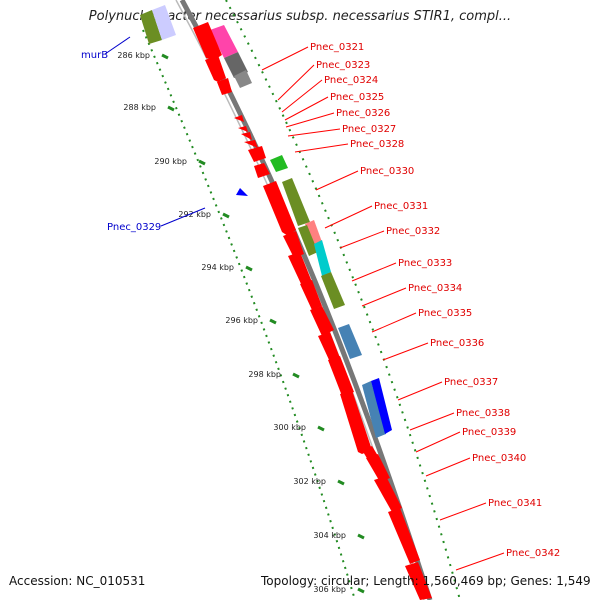 This screenshot has width=600, height=600. What do you see at coordinates (224, 41) in the screenshot?
I see `feature-magenta` at bounding box center [224, 41].